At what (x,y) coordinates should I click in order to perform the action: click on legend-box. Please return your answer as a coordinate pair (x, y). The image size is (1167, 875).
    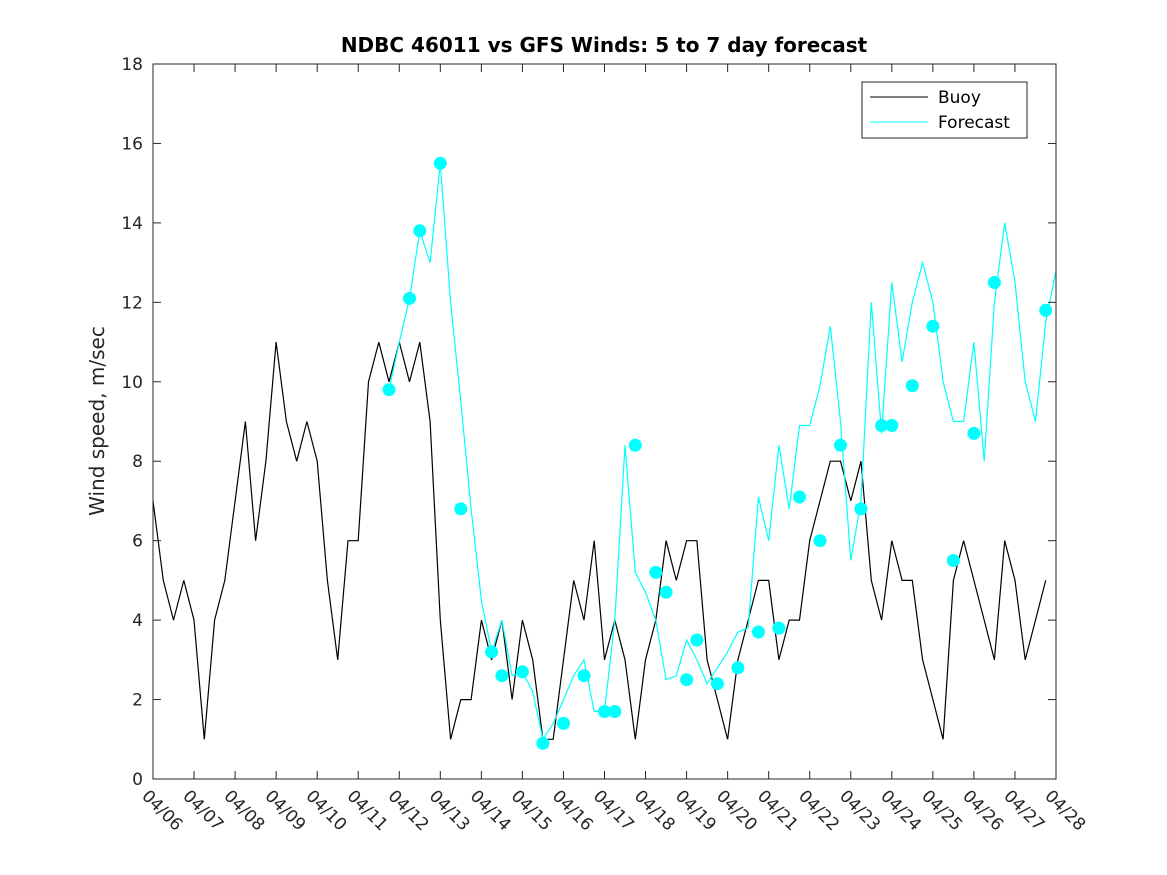
    Looking at the image, I should click on (944, 110).